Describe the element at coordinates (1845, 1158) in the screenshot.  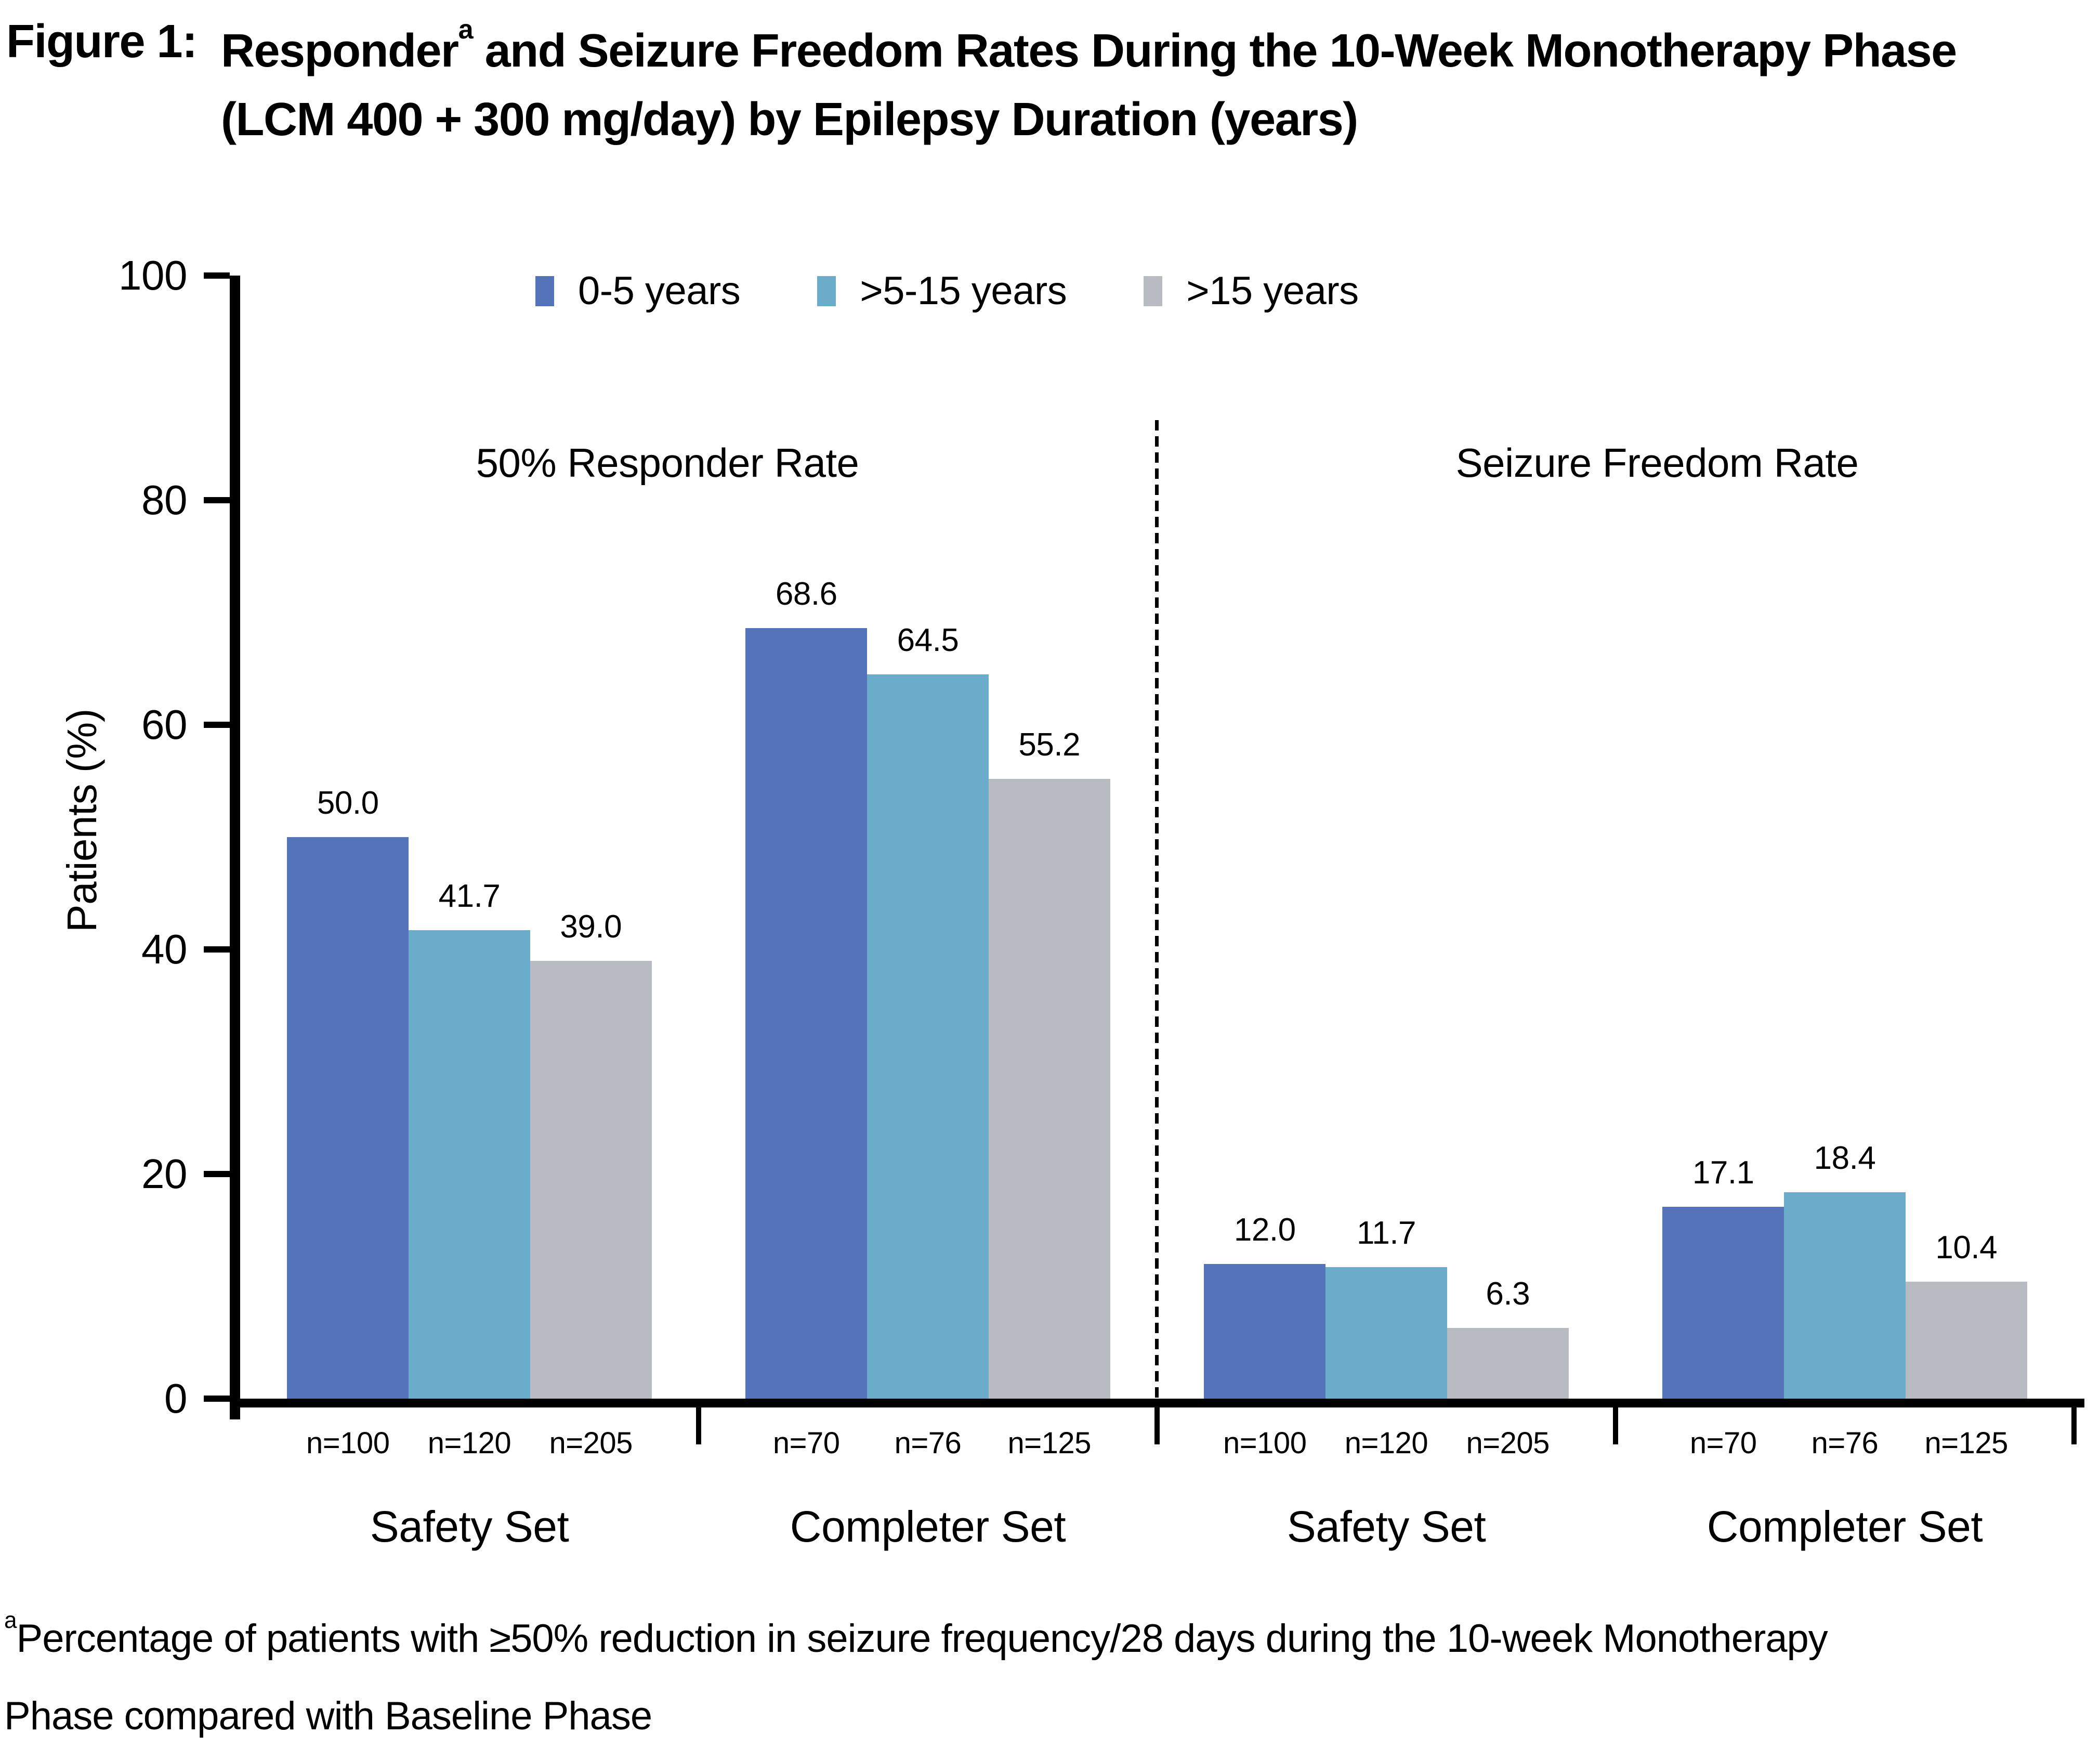
I see `bar-value-label: 18.4` at that location.